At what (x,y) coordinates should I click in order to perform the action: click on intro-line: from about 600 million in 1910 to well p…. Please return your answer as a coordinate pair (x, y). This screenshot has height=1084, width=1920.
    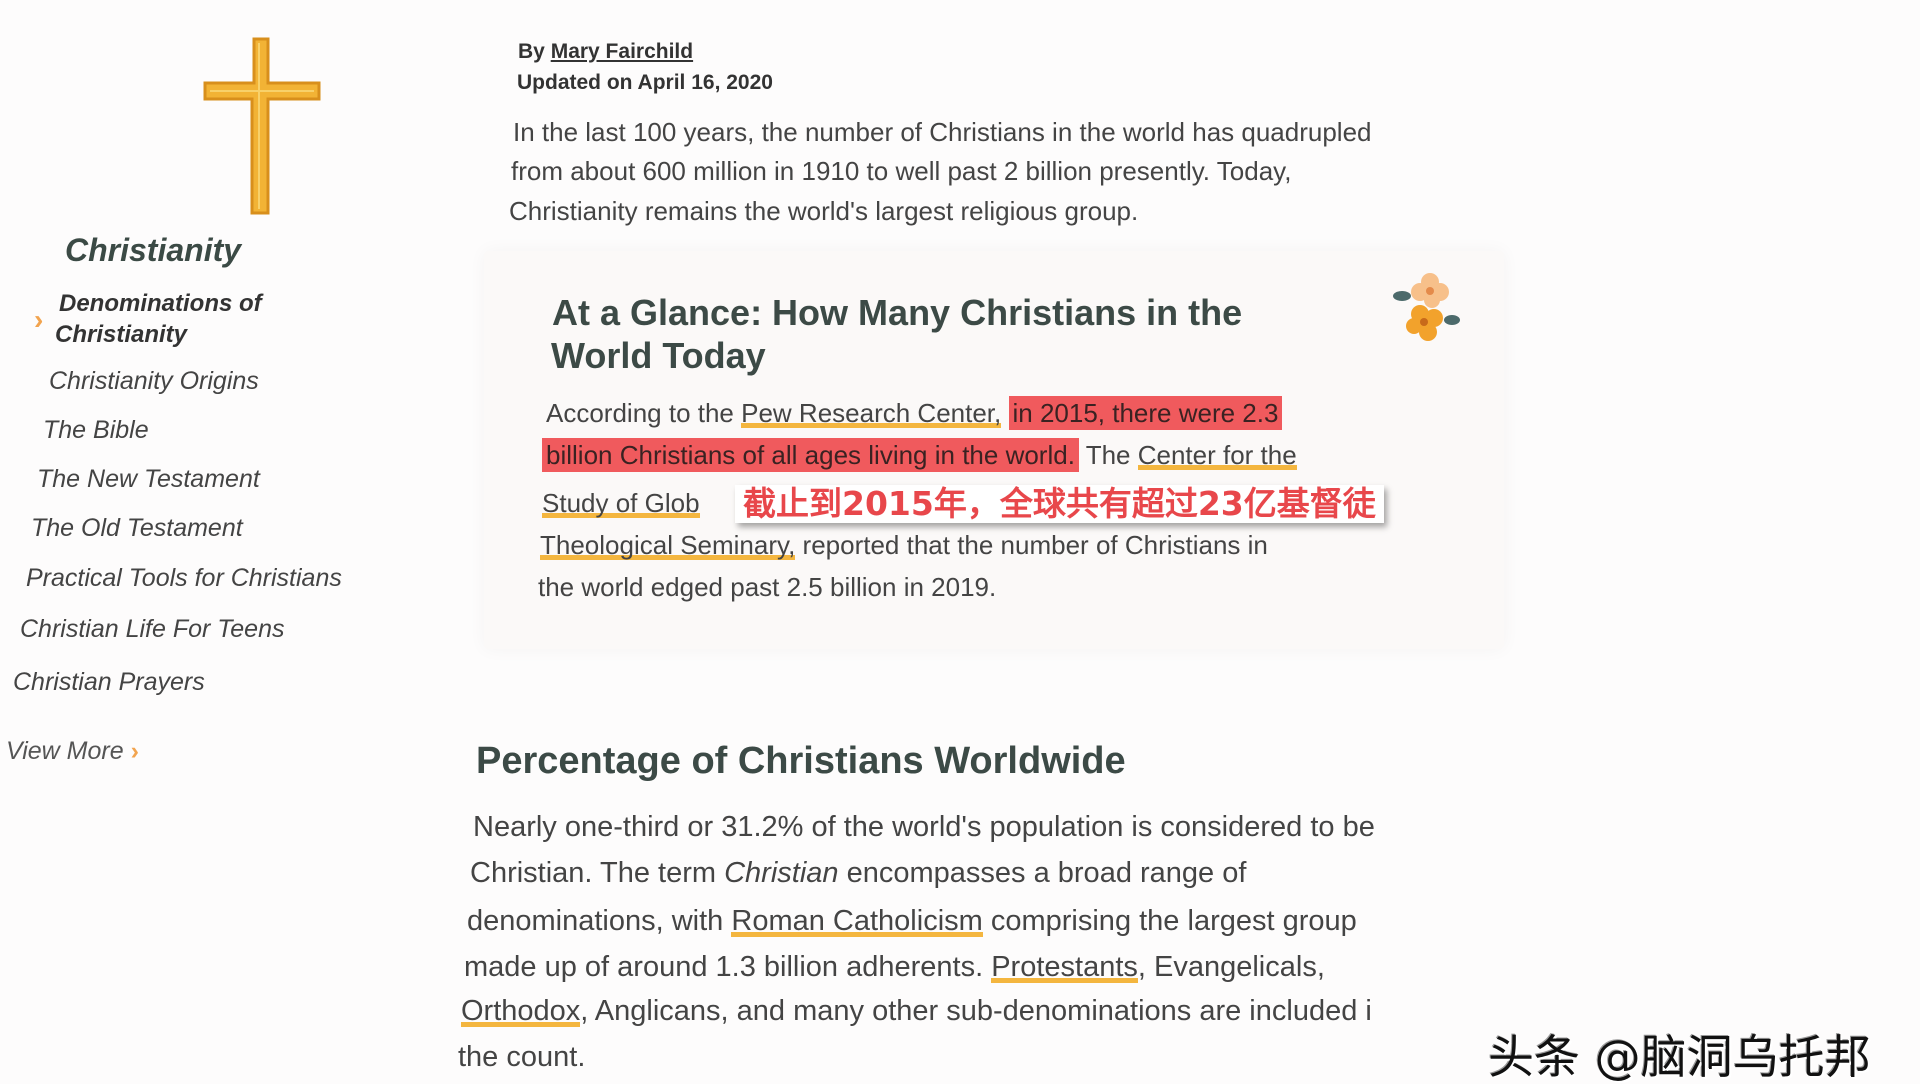
    Looking at the image, I should click on (901, 171).